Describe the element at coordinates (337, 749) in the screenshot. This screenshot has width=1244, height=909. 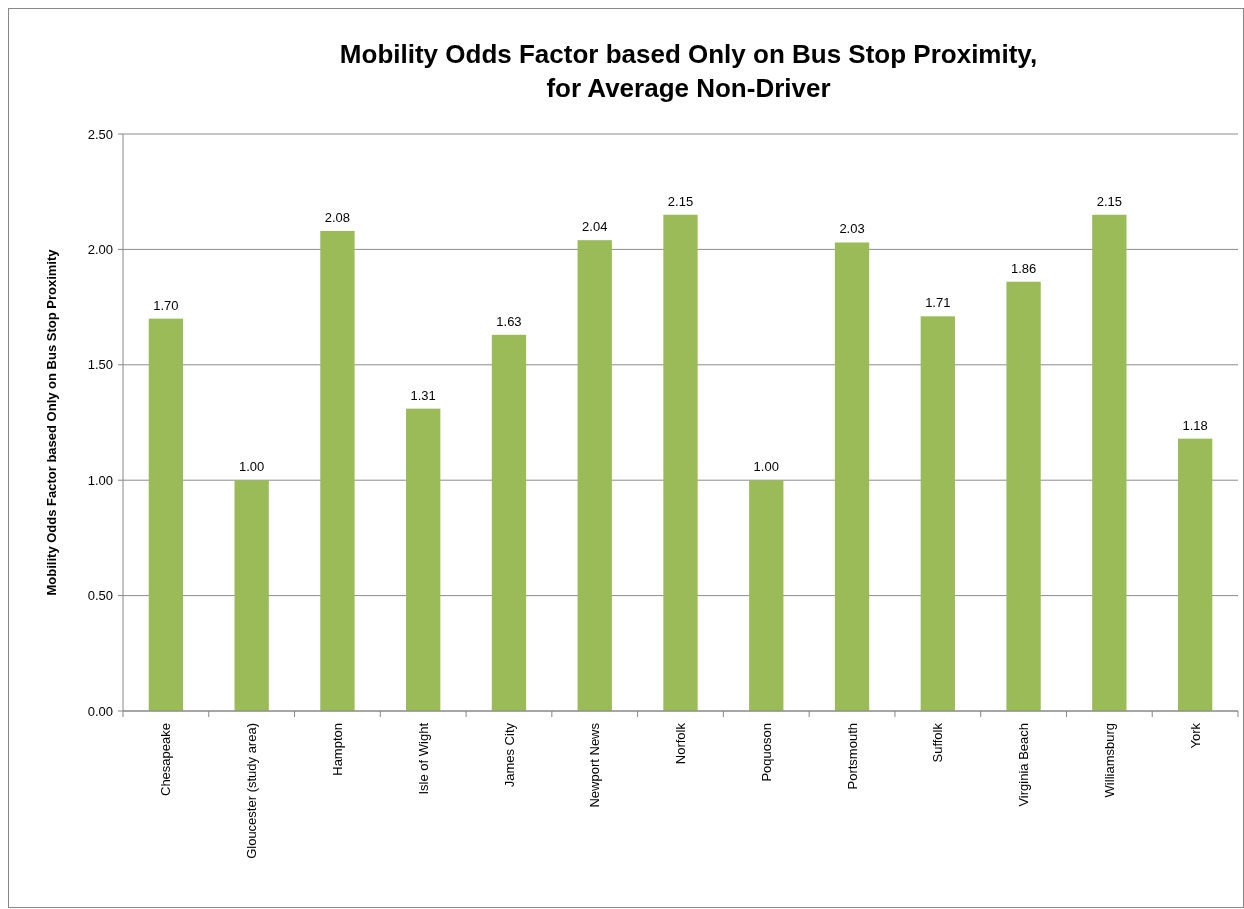
I see `x-tick-label: Hampton` at that location.